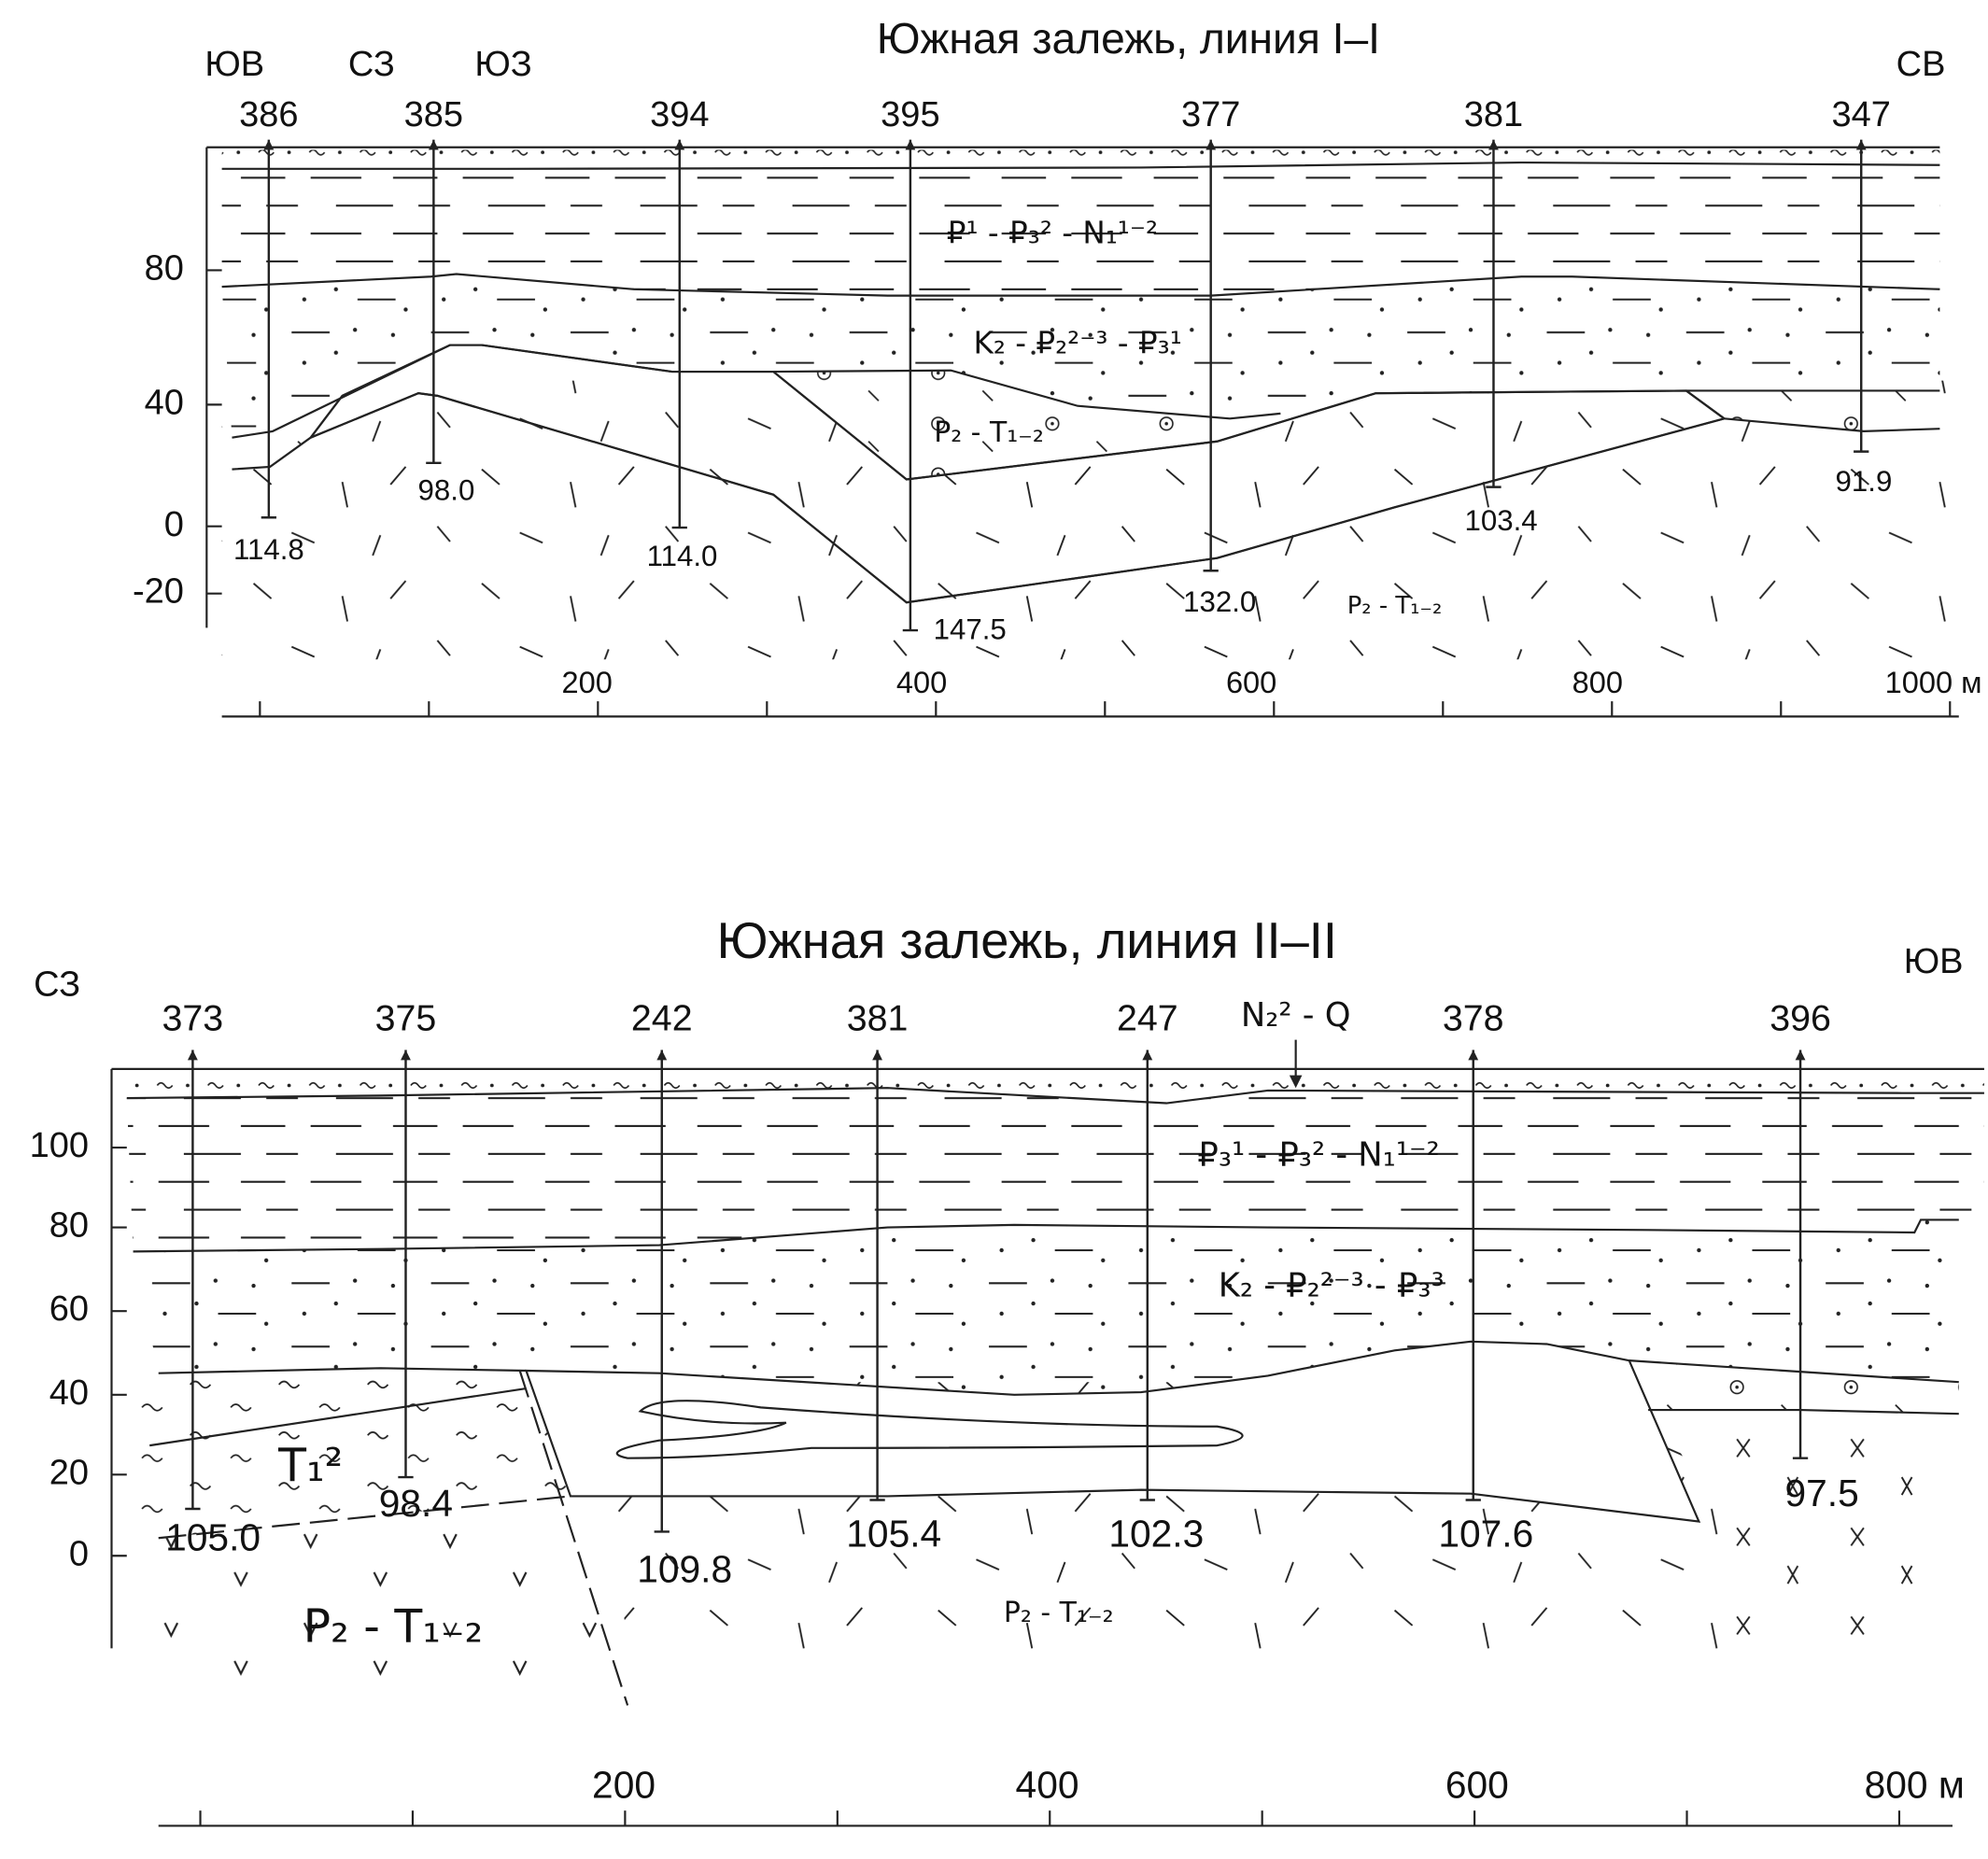  I want to click on well-depth: 132.0, so click(1219, 601).